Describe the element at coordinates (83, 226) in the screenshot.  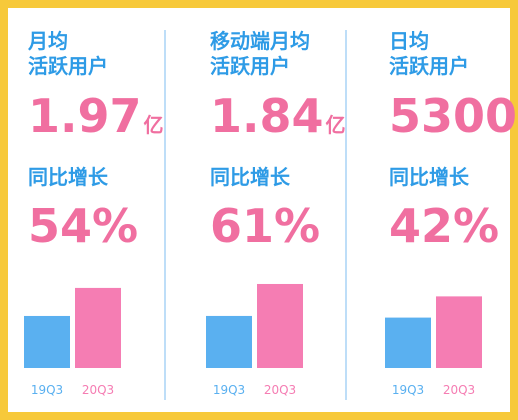
I see `growth: 54%` at that location.